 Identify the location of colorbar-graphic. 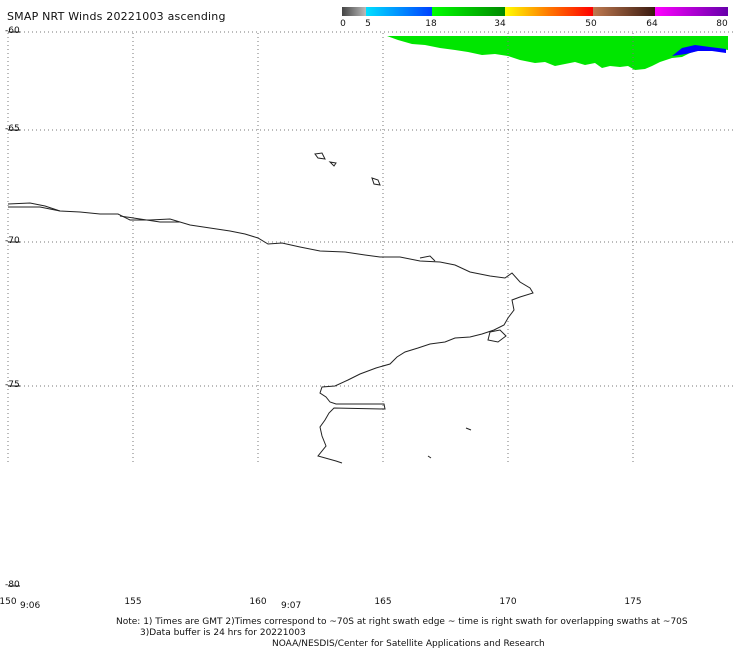
(535, 11).